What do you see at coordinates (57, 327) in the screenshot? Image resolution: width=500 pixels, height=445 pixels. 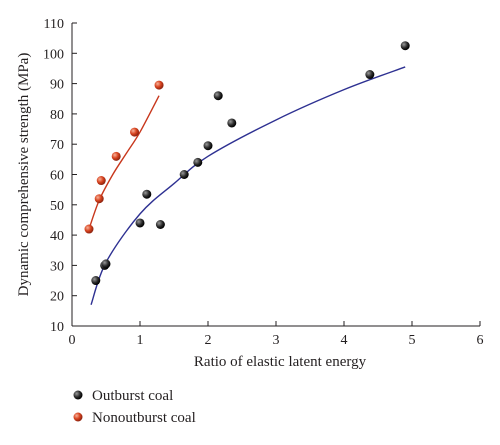 I see `y-tick-label: 10` at bounding box center [57, 327].